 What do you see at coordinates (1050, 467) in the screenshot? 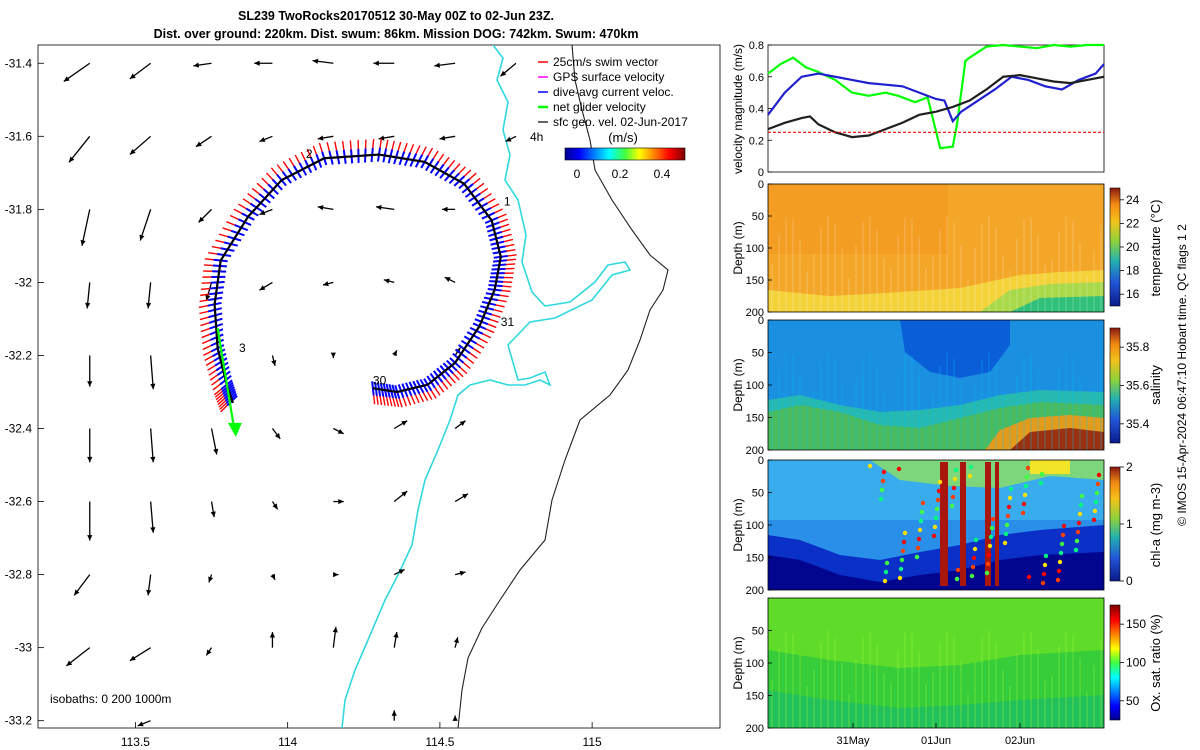
I see `chl-surface-patch` at bounding box center [1050, 467].